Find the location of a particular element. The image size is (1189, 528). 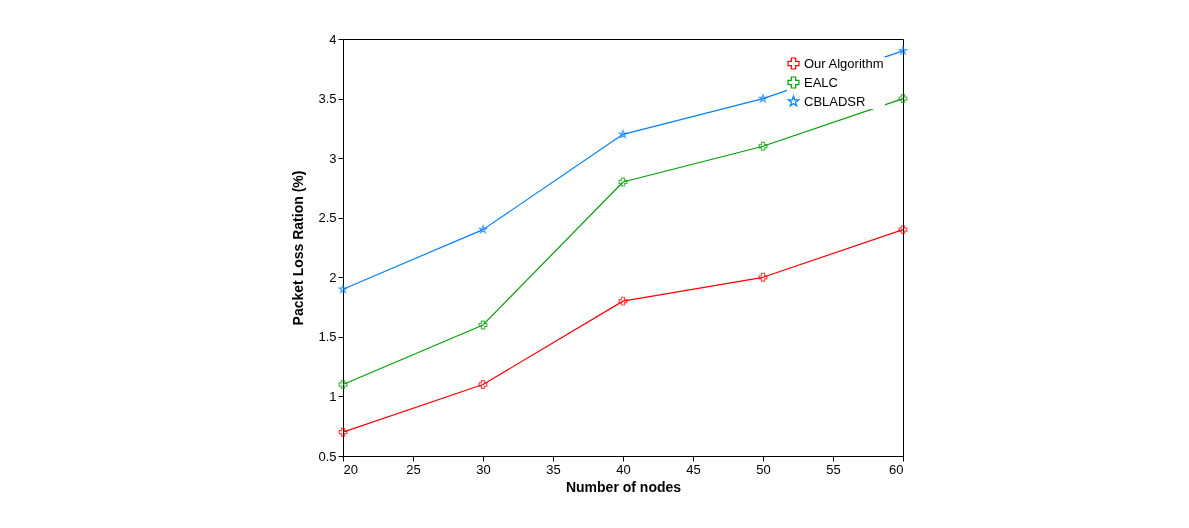

y-axis-title: Packet Loss Ration (%) is located at coordinates (298, 248).